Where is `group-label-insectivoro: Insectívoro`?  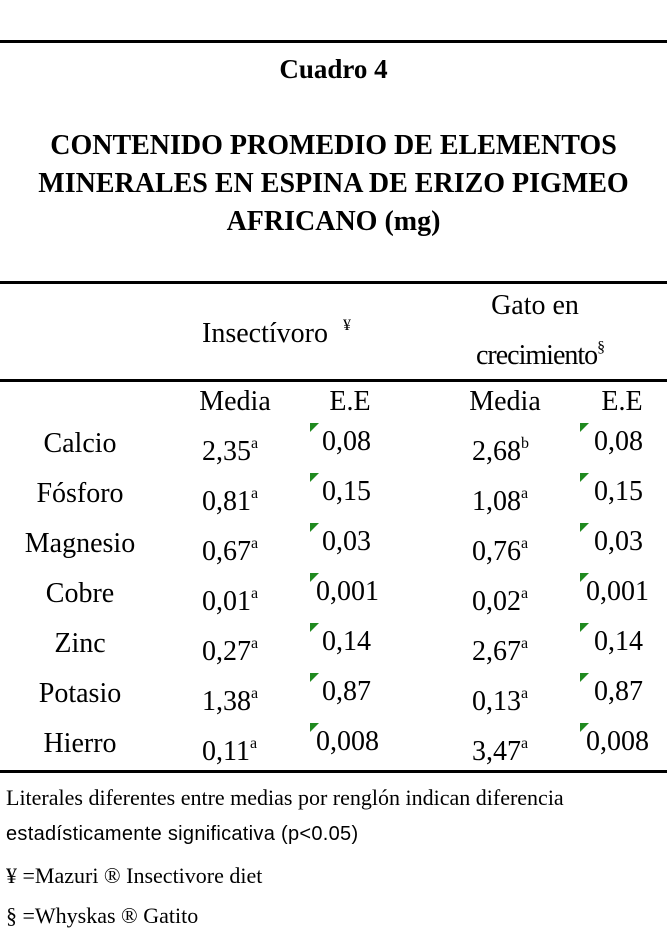 group-label-insectivoro: Insectívoro is located at coordinates (265, 333).